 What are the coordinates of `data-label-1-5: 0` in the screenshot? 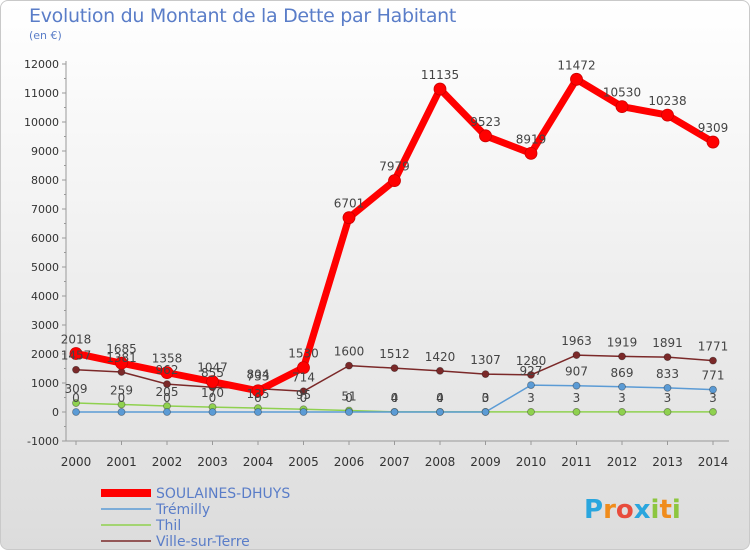 It's located at (304, 398).